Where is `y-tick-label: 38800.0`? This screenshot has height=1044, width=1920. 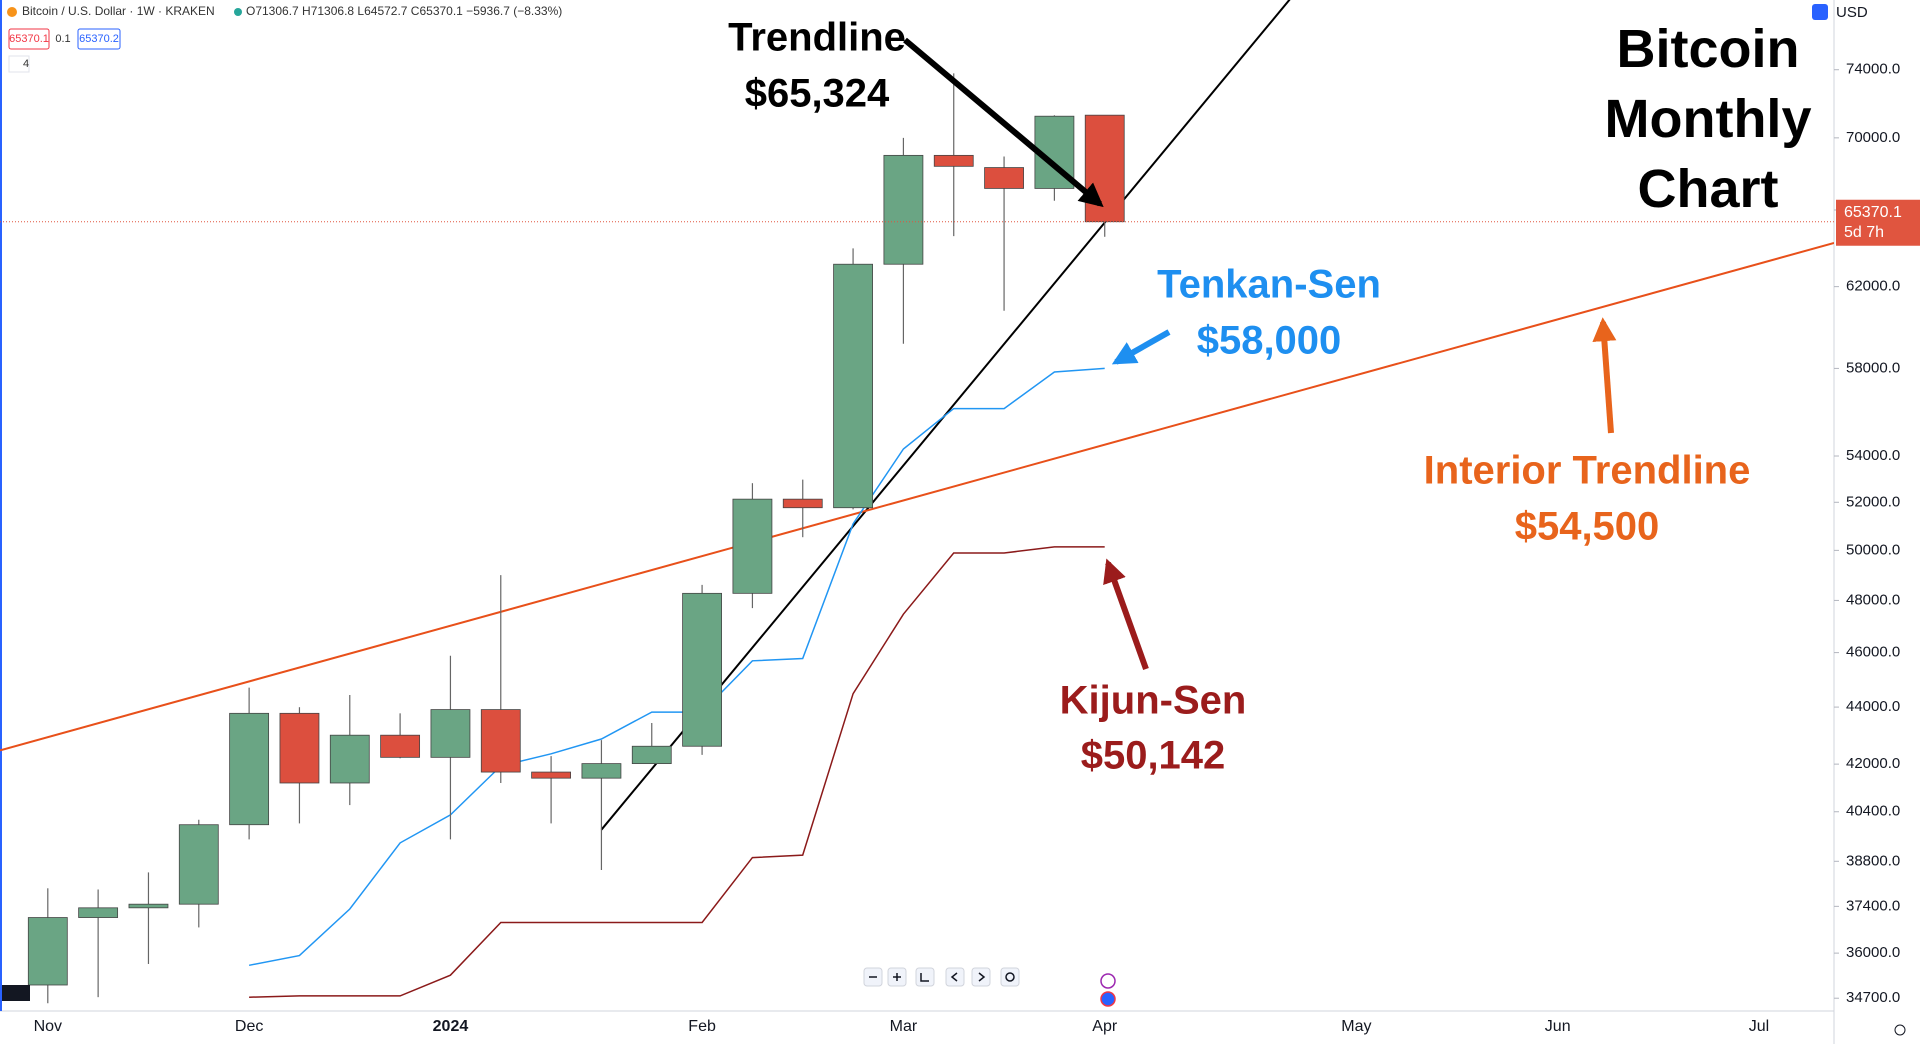
y-tick-label: 38800.0 is located at coordinates (1873, 860).